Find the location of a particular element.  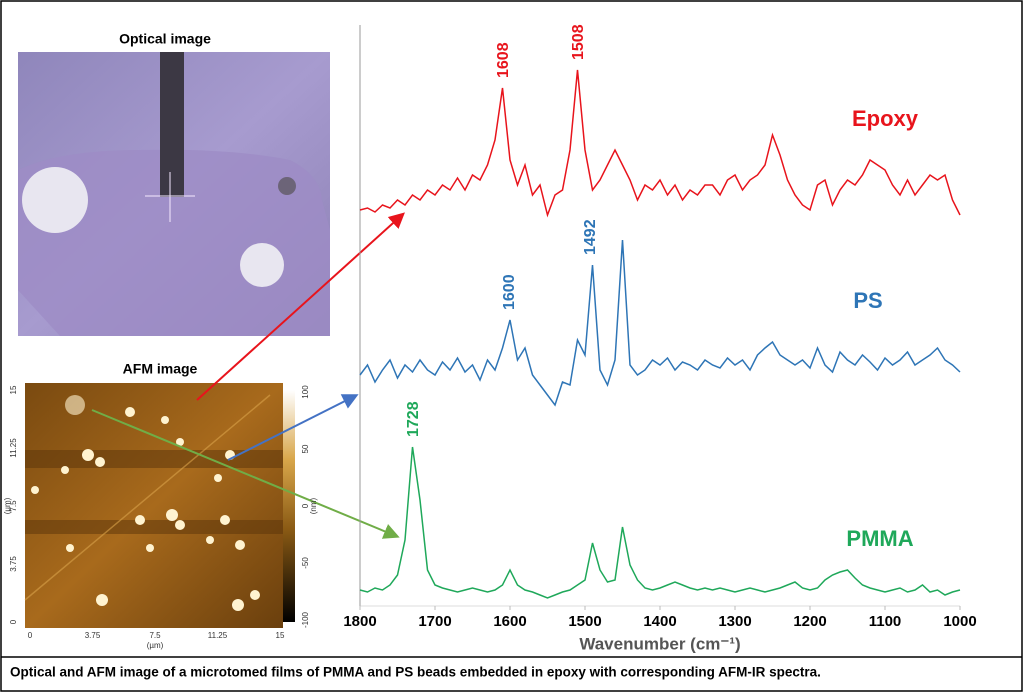

colorbar-tick-label: -100 is located at coordinates (305, 619).